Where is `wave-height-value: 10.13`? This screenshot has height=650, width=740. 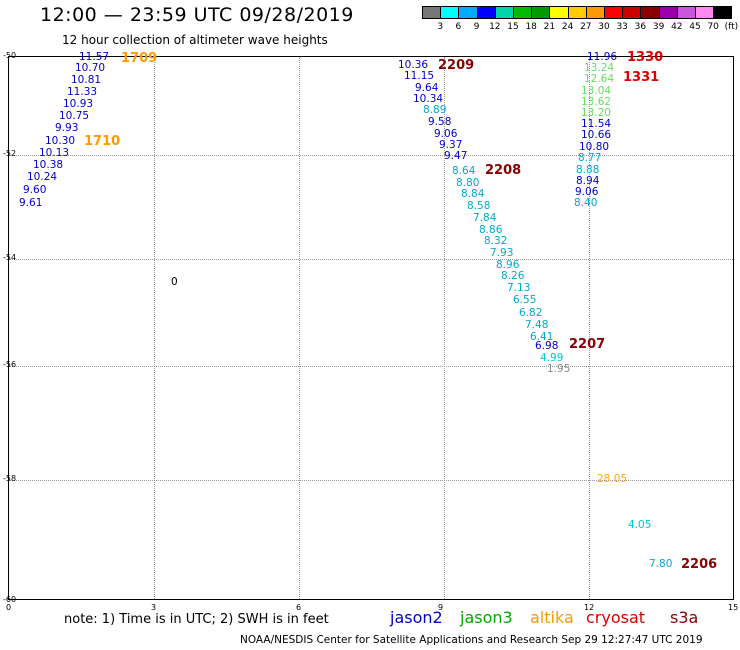
wave-height-value: 10.13 is located at coordinates (54, 153).